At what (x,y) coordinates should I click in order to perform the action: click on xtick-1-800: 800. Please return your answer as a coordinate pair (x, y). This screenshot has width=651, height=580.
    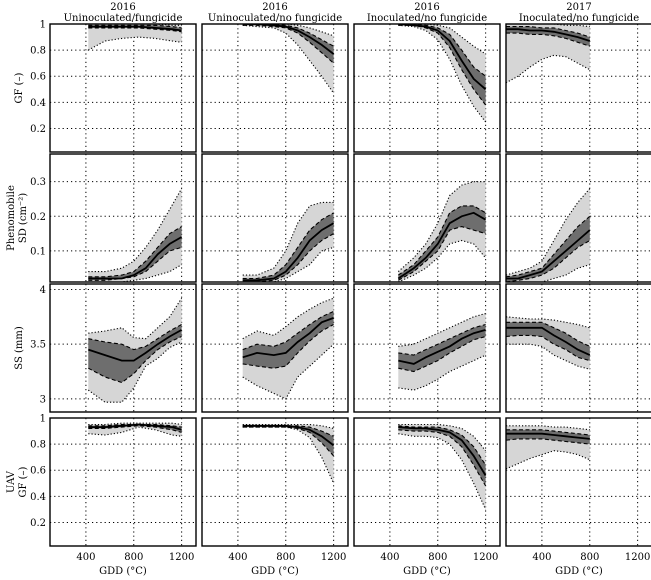
    Looking at the image, I should click on (285, 557).